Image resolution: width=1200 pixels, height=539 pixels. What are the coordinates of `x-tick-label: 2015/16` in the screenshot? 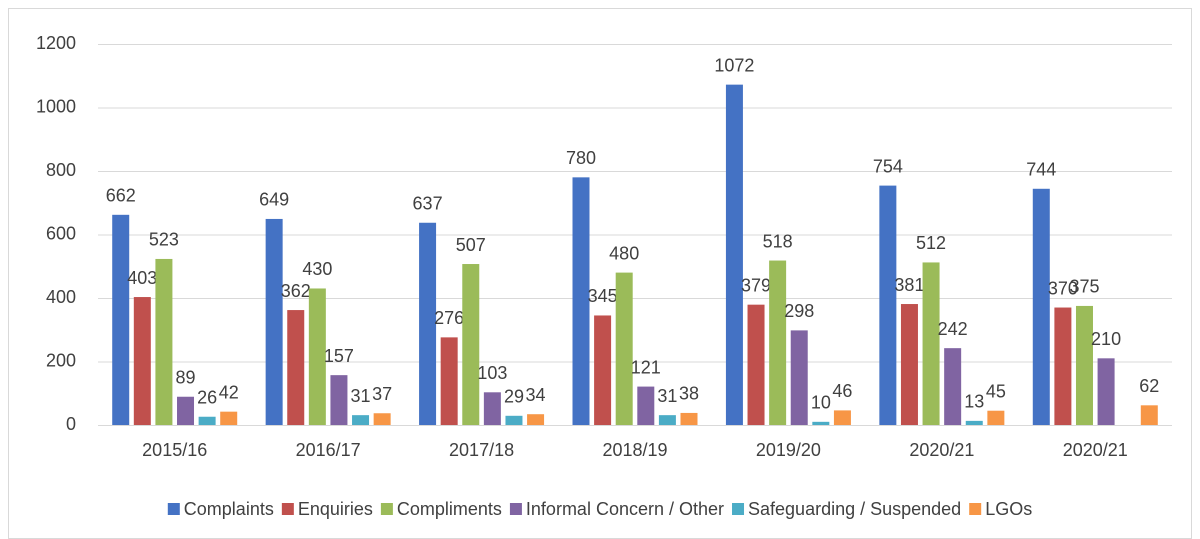 It's located at (174, 450).